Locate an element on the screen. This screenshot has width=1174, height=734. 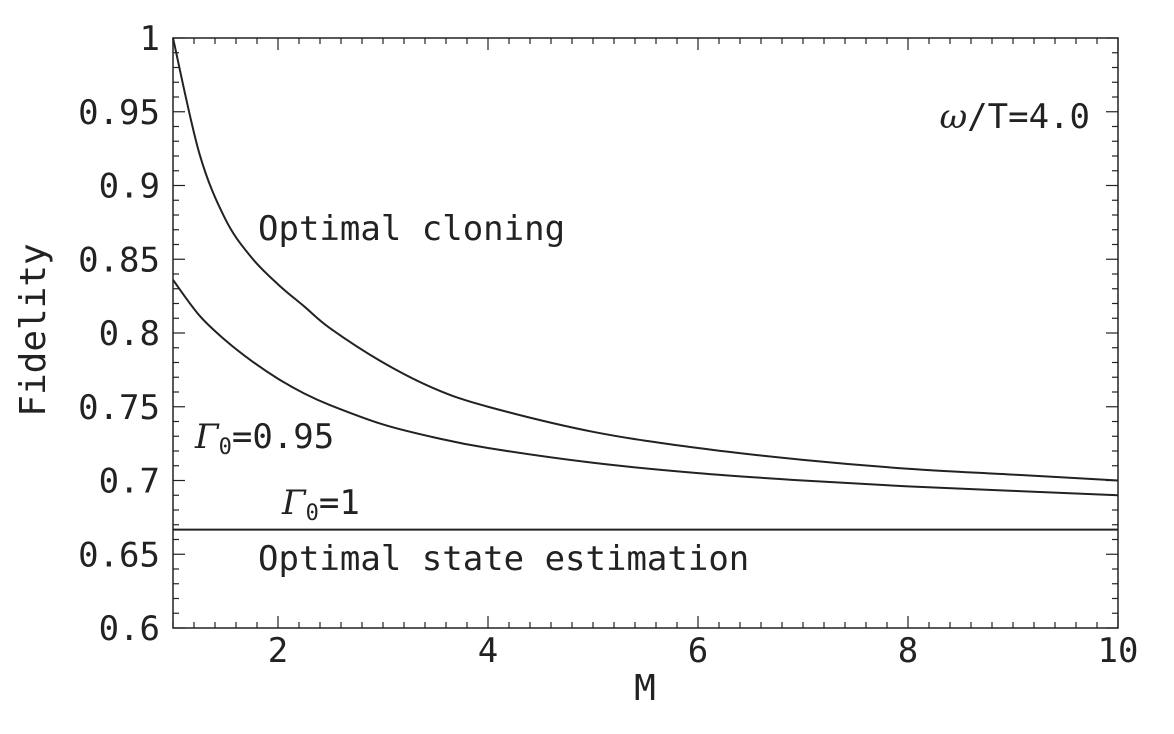
optimal-cloning-label: Optimal cloning is located at coordinates (411, 229).